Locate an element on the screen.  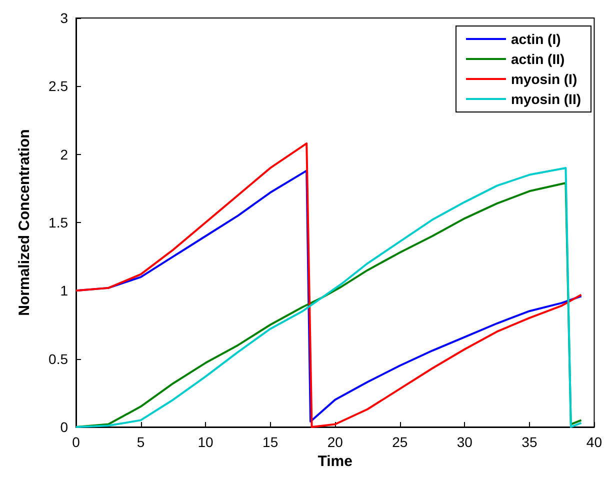
x-tick-label: 30 is located at coordinates (464, 442).